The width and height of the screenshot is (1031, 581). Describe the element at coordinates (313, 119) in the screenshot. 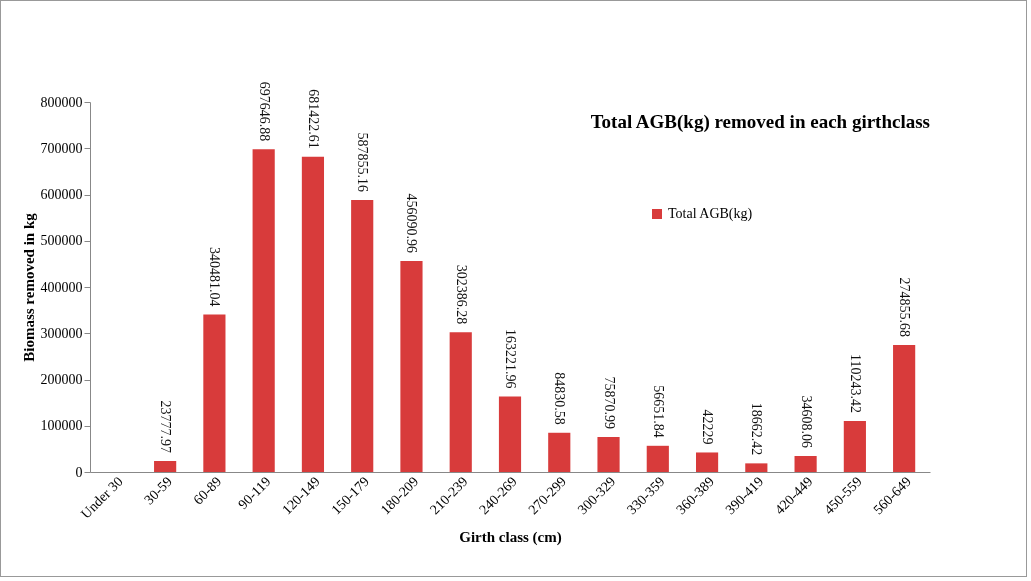

I see `data-label: 681422.61` at that location.